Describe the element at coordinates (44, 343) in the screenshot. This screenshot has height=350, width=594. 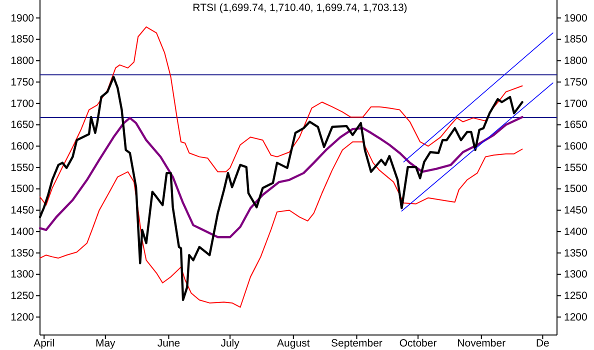
I see `x-tick-label: April` at that location.